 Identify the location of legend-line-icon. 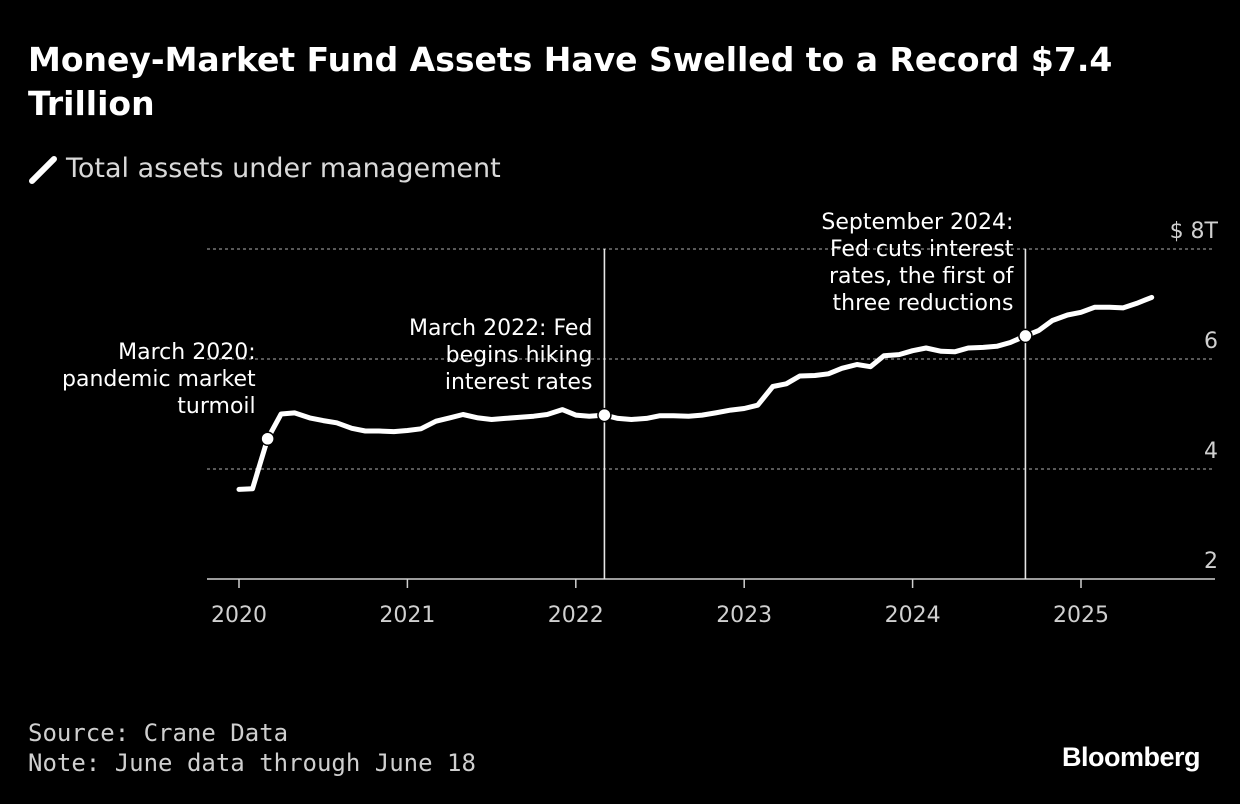
(43, 170).